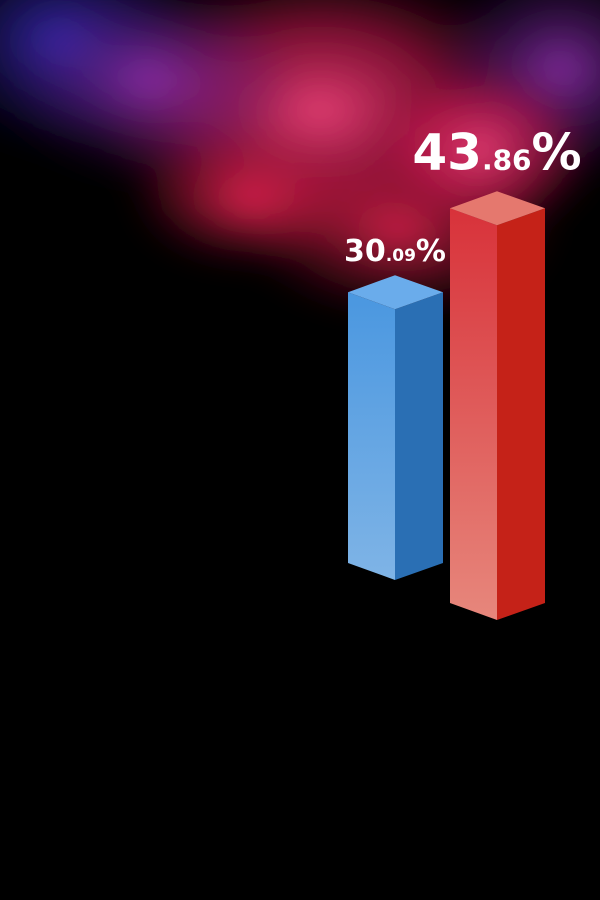 This screenshot has width=600, height=900. I want to click on bar-1-top-face, so click(395, 292).